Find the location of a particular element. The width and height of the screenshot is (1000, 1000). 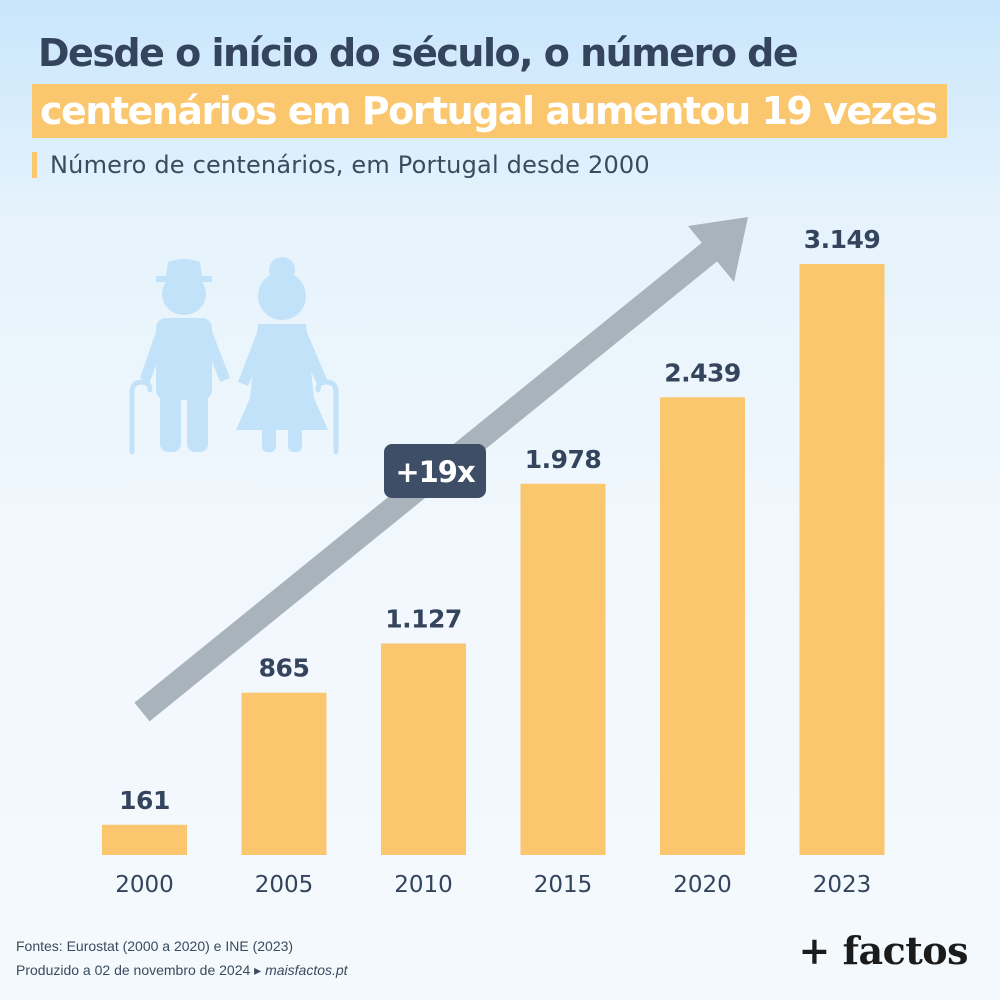

bar-2010 is located at coordinates (423, 749).